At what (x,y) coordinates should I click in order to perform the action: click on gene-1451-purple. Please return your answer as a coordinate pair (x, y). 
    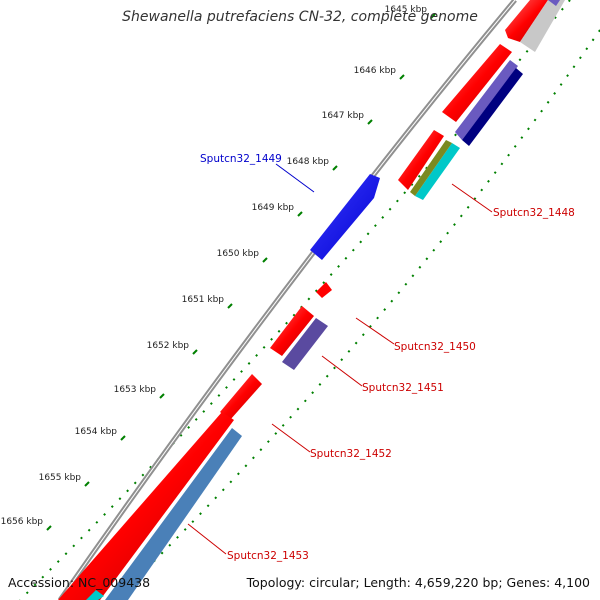
    Looking at the image, I should click on (305, 344).